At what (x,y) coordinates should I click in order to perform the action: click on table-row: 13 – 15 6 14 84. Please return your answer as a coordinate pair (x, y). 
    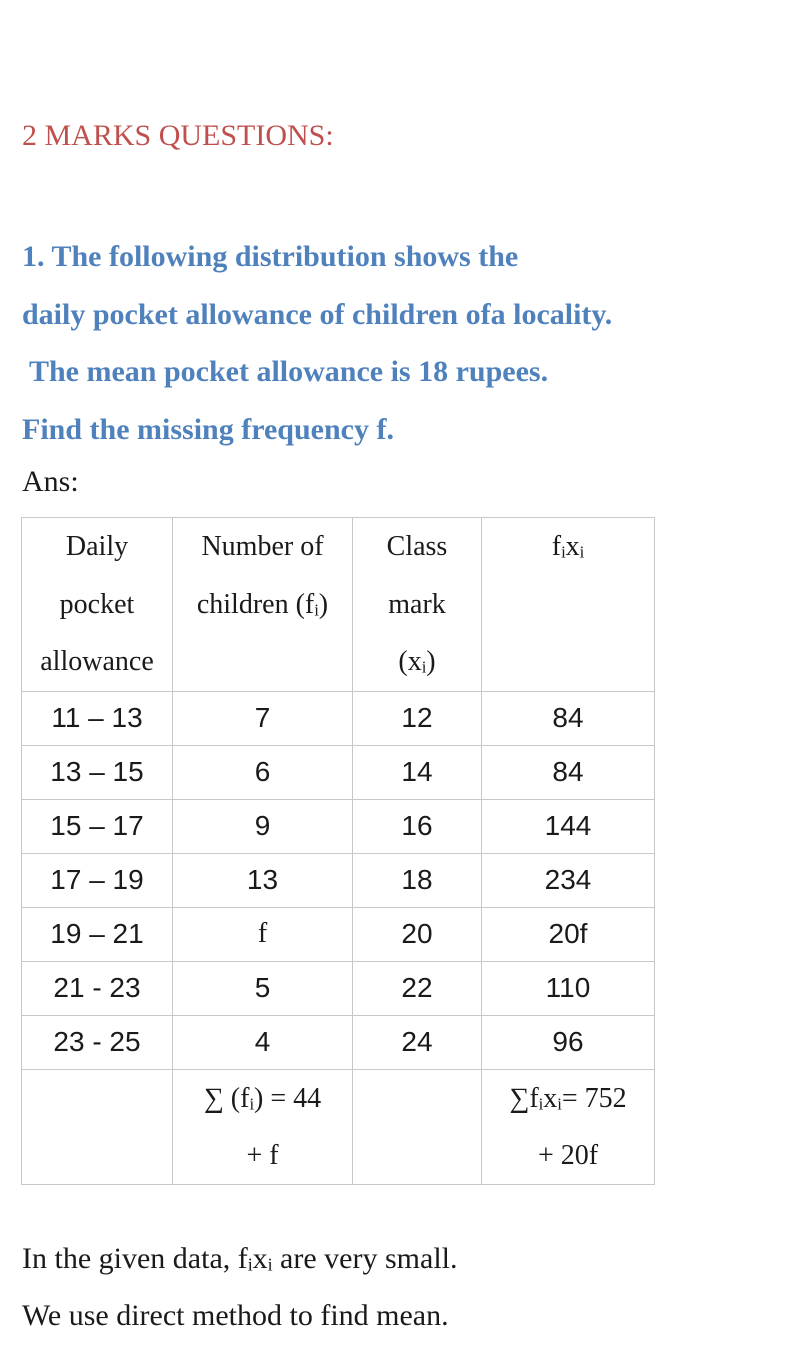
    Looking at the image, I should click on (338, 772).